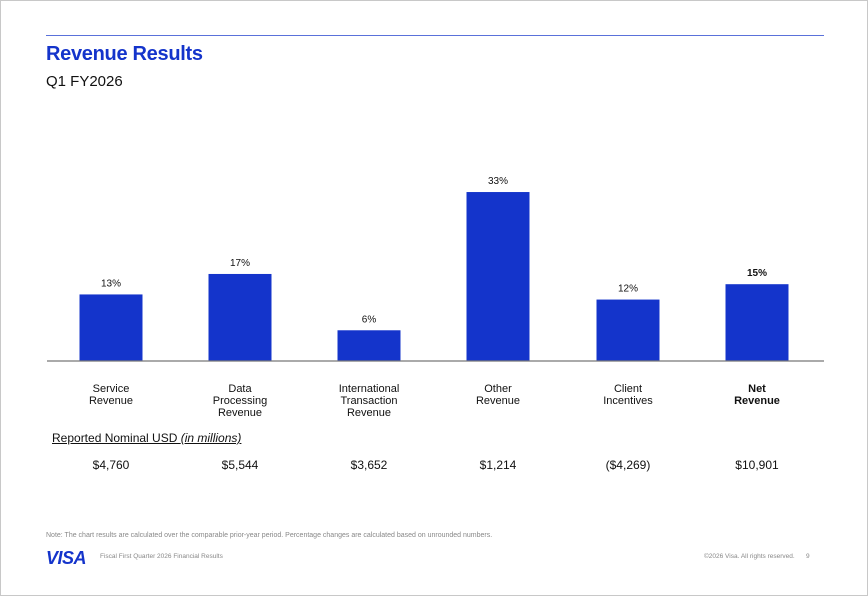  Describe the element at coordinates (435, 35) in the screenshot. I see `header-rule` at that location.